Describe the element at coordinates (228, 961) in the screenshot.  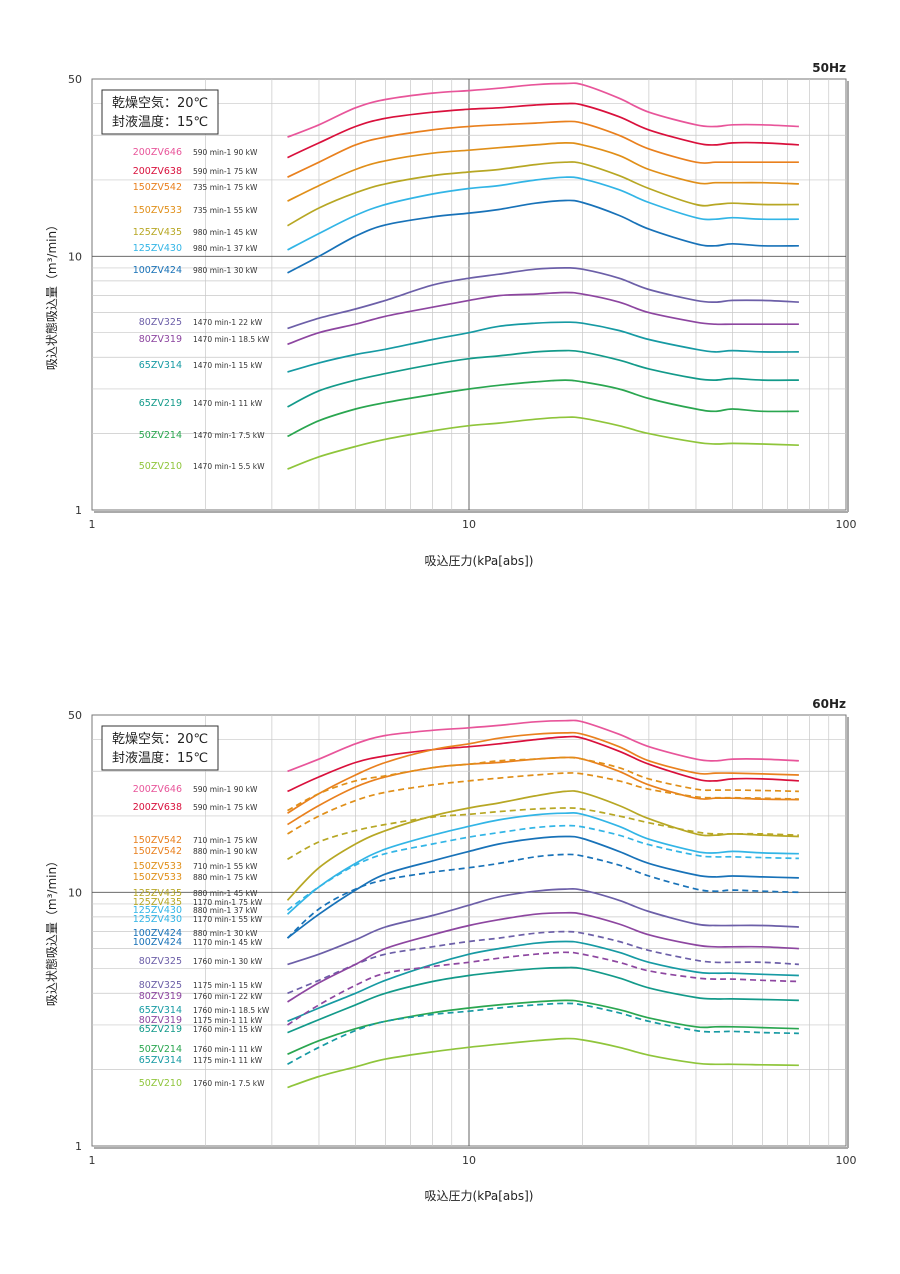
I see `legend-spec: 1760 min-1 30 kW` at that location.